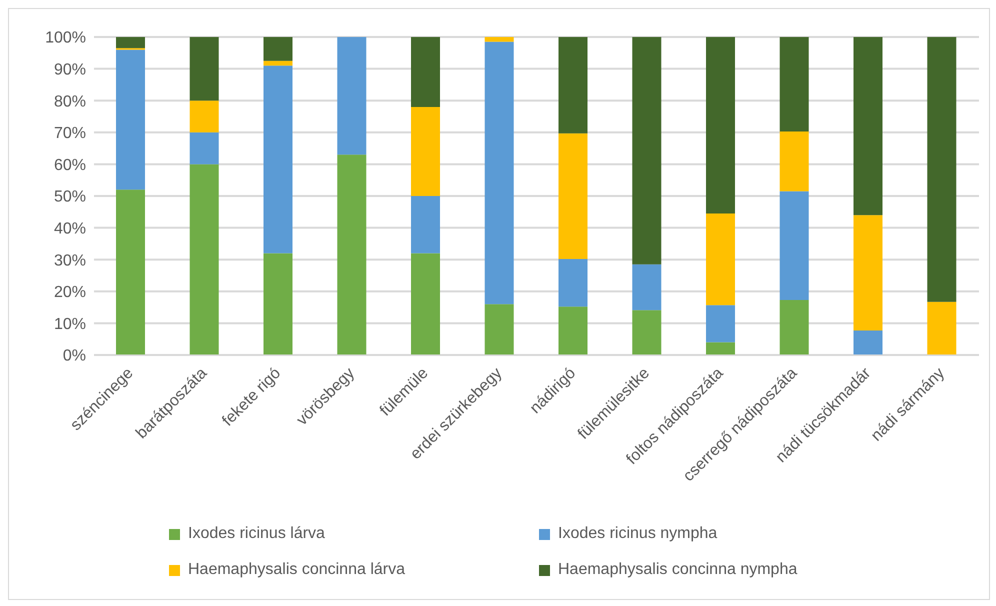  I want to click on y-tick-label: 70%, so click(70, 133).